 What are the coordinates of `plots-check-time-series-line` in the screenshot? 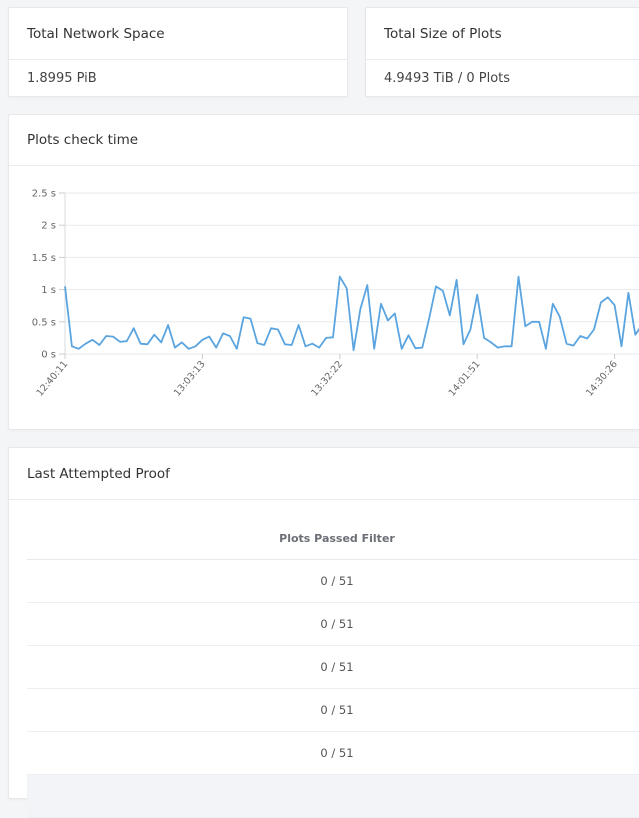 It's located at (351, 313).